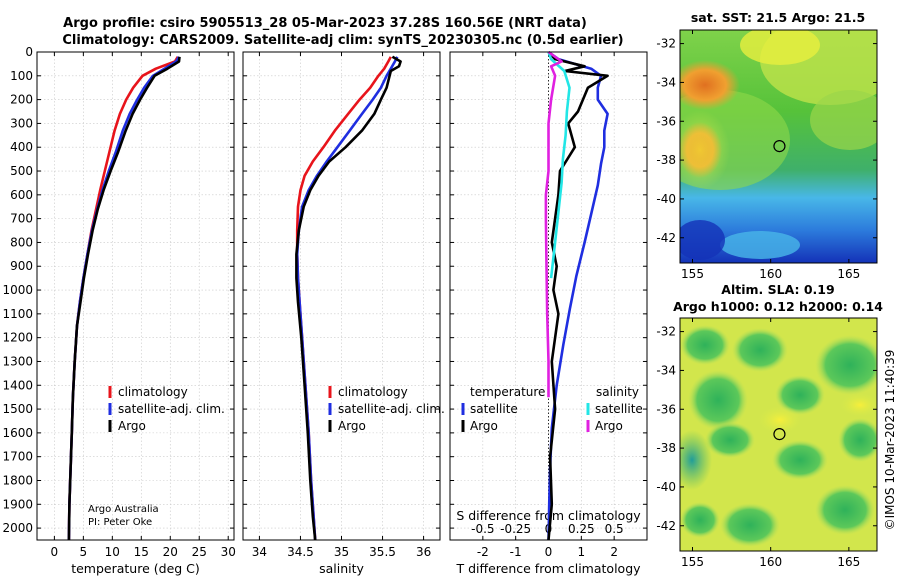  I want to click on depth-tick-label: 1700, so click(17, 457).